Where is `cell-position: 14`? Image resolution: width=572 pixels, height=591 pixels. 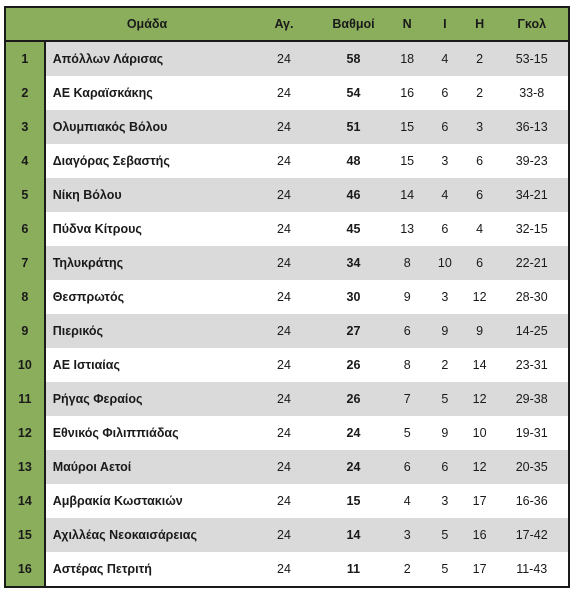
cell-position: 14 is located at coordinates (25, 501).